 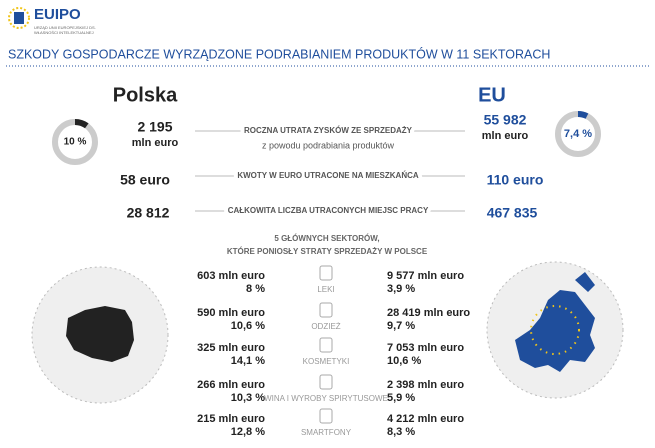 What do you see at coordinates (248, 361) in the screenshot?
I see `sector-pl-share: 14,1 %` at bounding box center [248, 361].